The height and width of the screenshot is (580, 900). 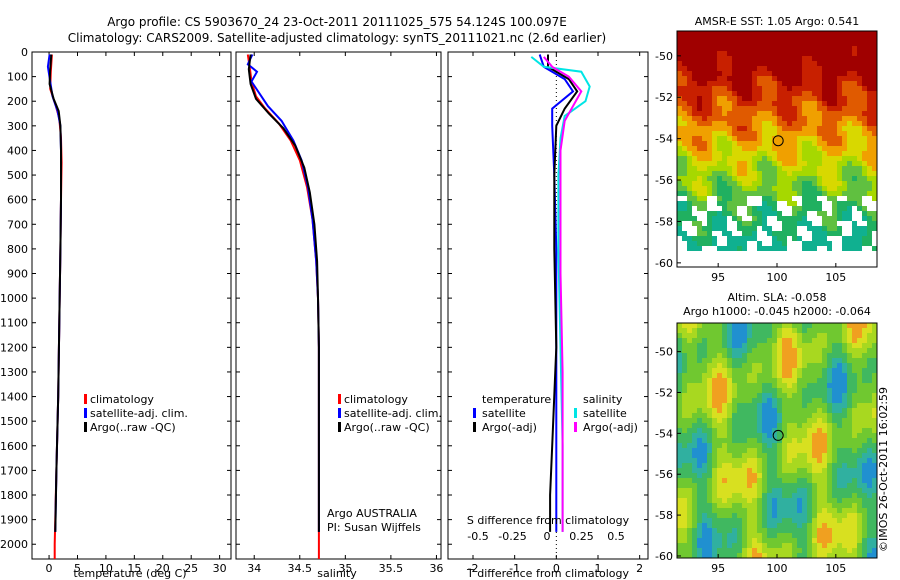 I want to click on series-line-temperature-argo-adj-, so click(x=563, y=293).